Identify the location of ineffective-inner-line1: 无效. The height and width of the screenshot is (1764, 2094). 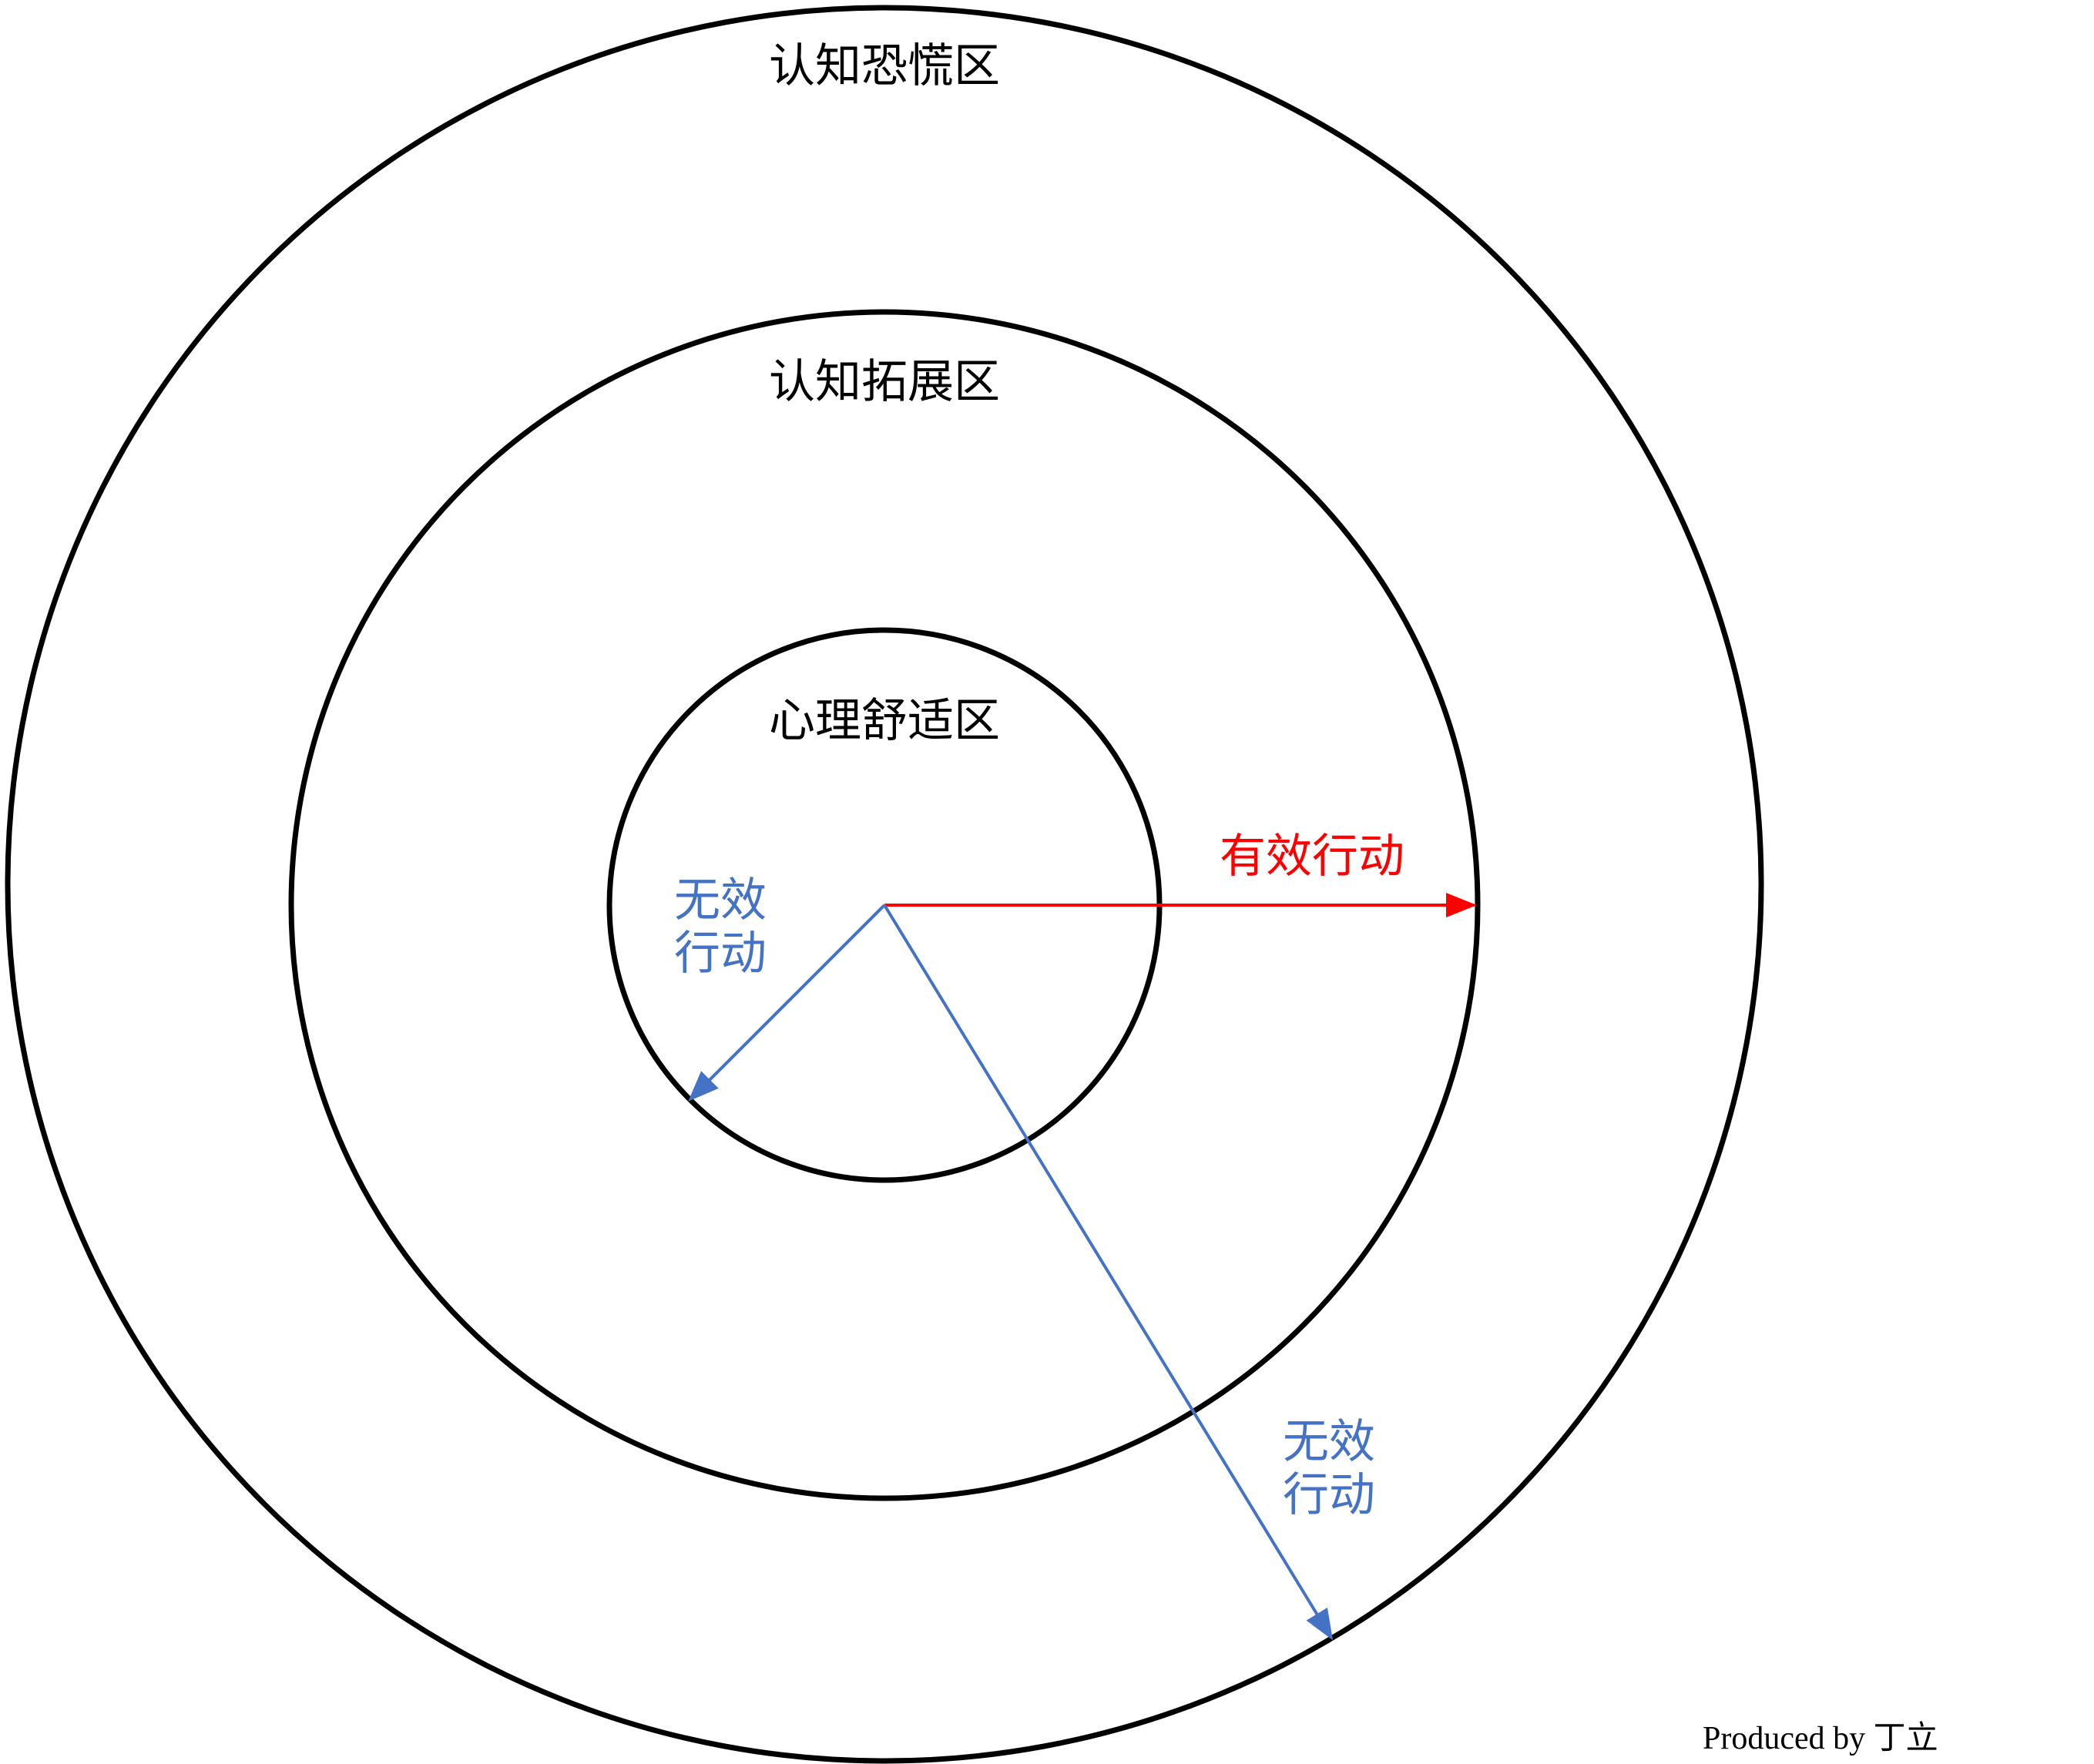
(721, 900).